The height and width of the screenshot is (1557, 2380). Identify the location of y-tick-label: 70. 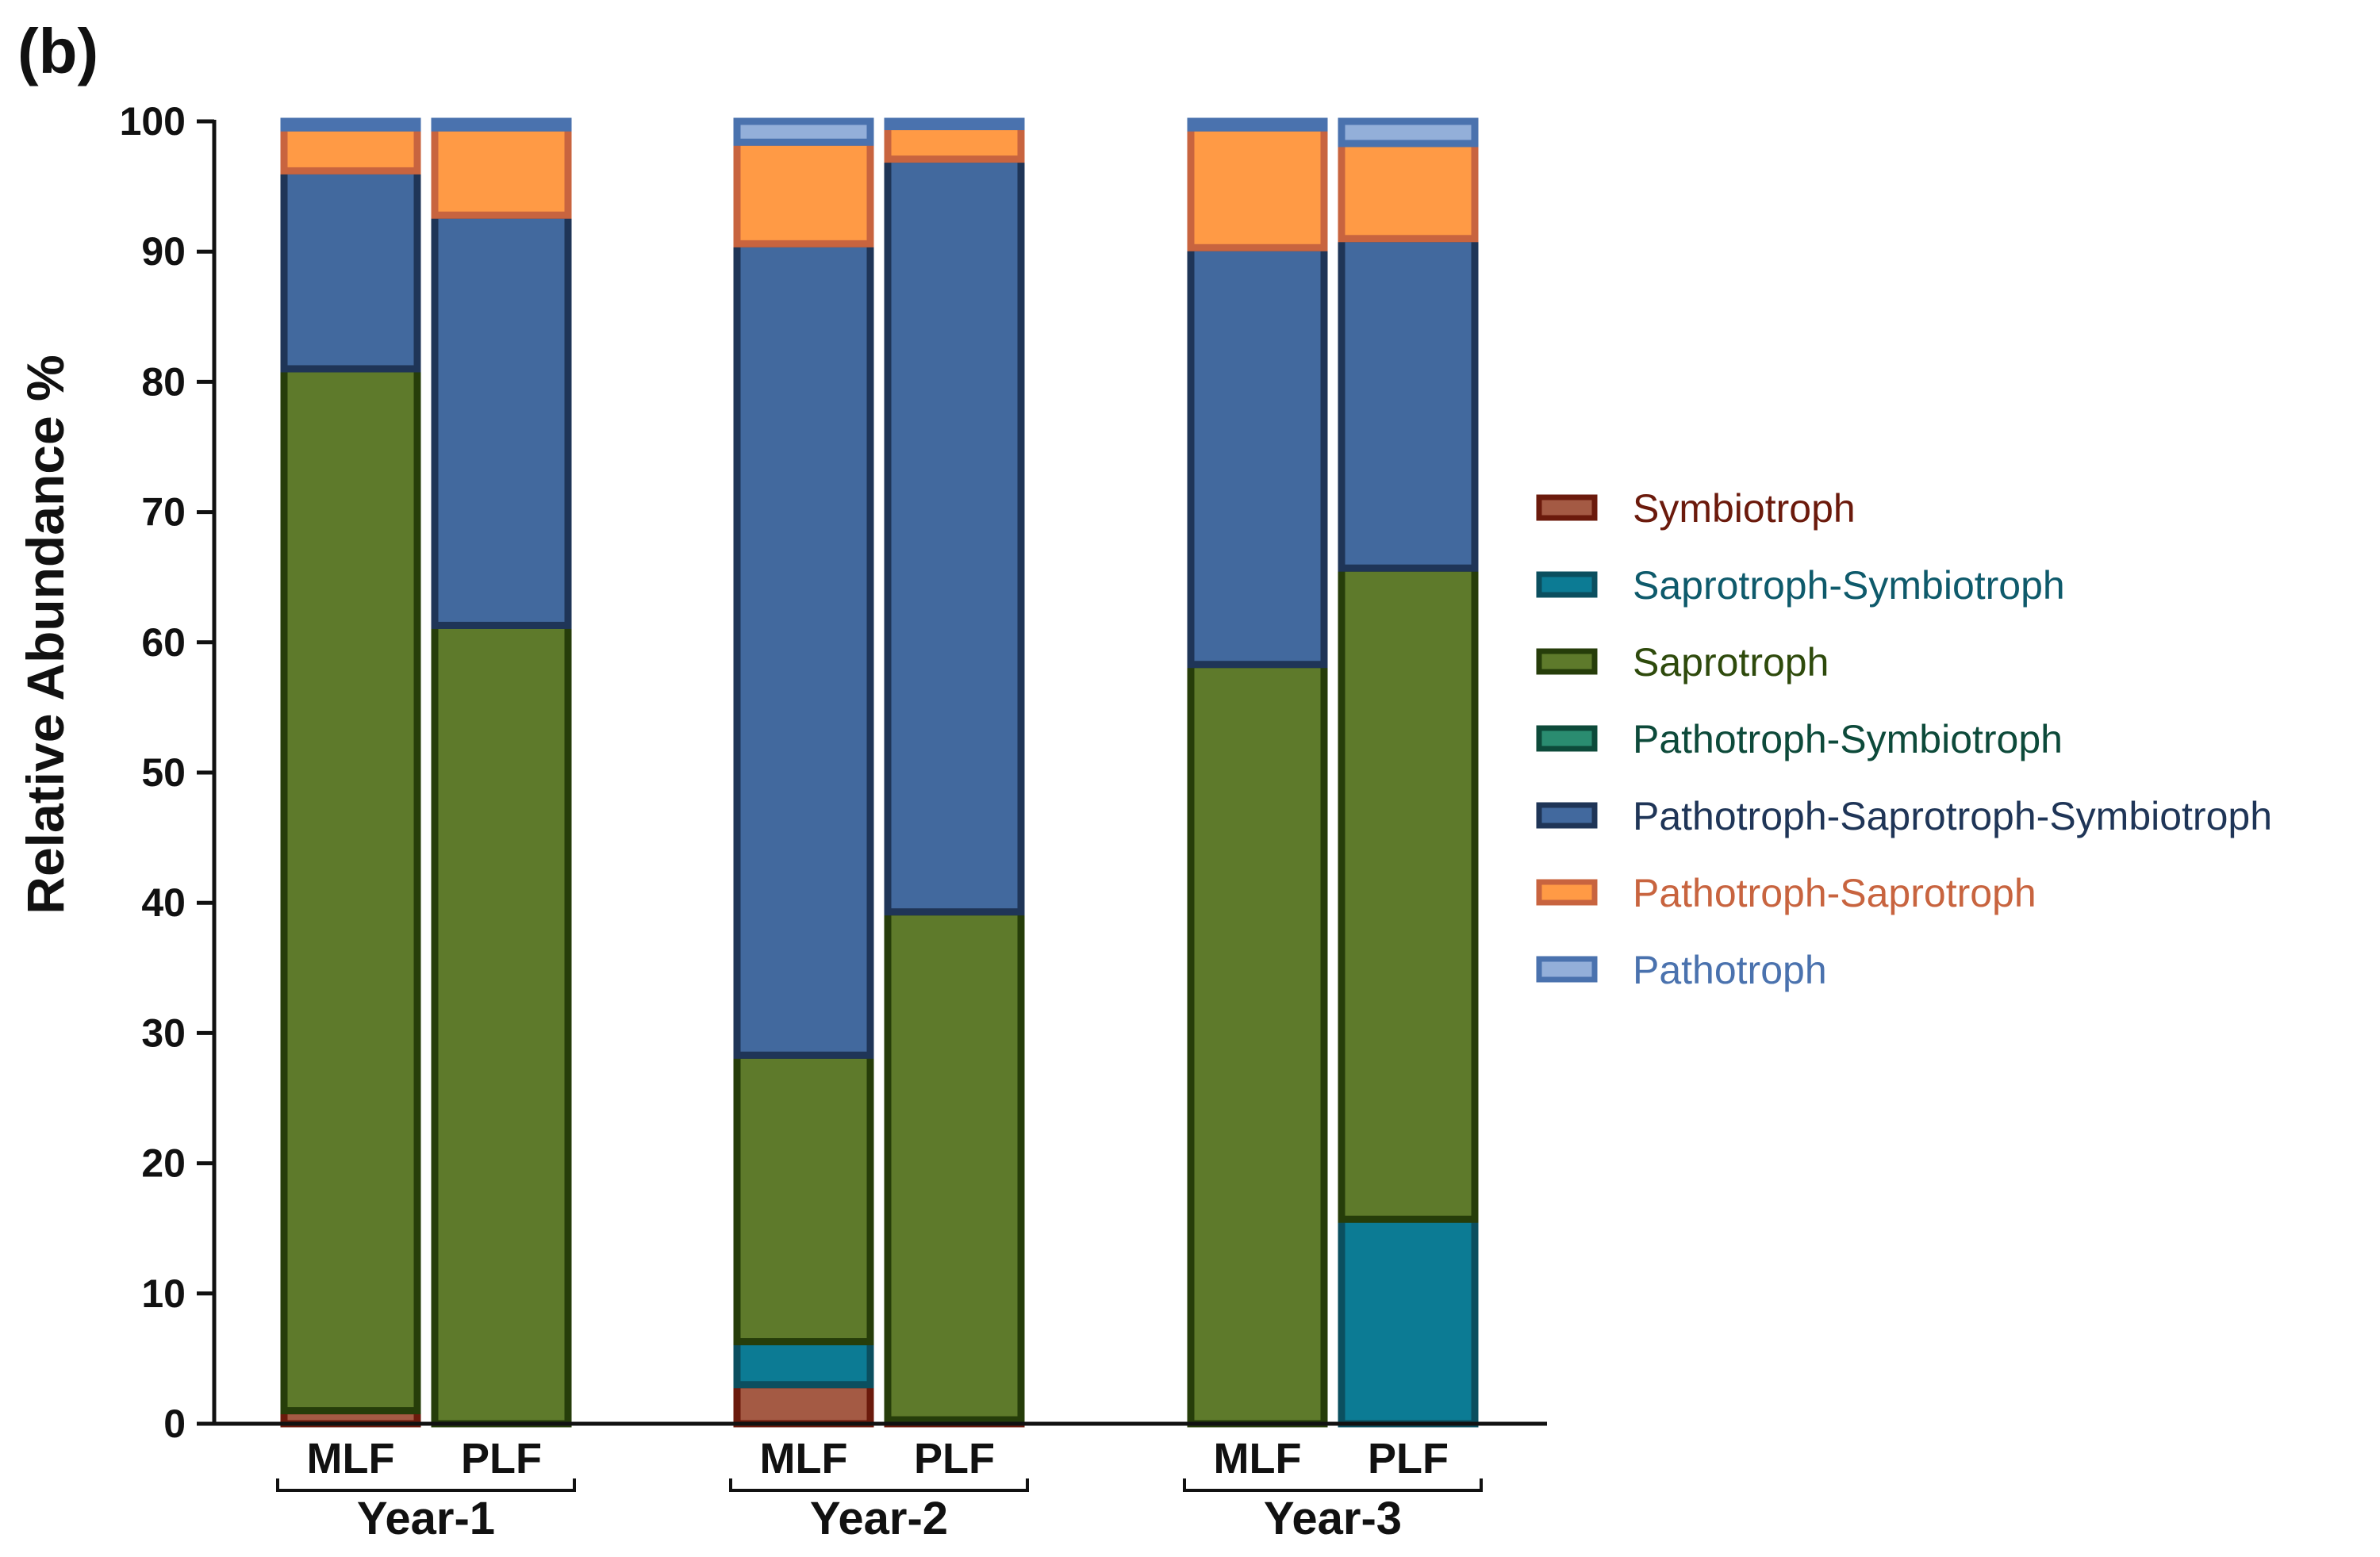
(163, 513).